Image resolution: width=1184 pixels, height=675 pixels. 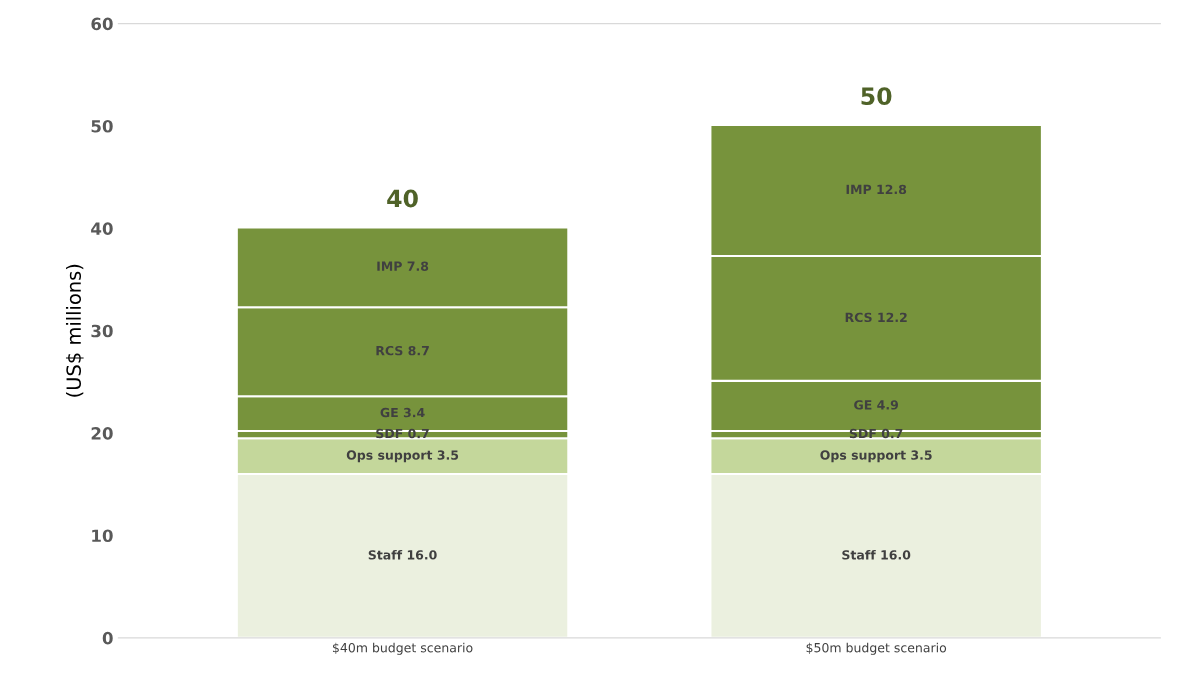 What do you see at coordinates (107, 638) in the screenshot?
I see `y-tick-label: 0` at bounding box center [107, 638].